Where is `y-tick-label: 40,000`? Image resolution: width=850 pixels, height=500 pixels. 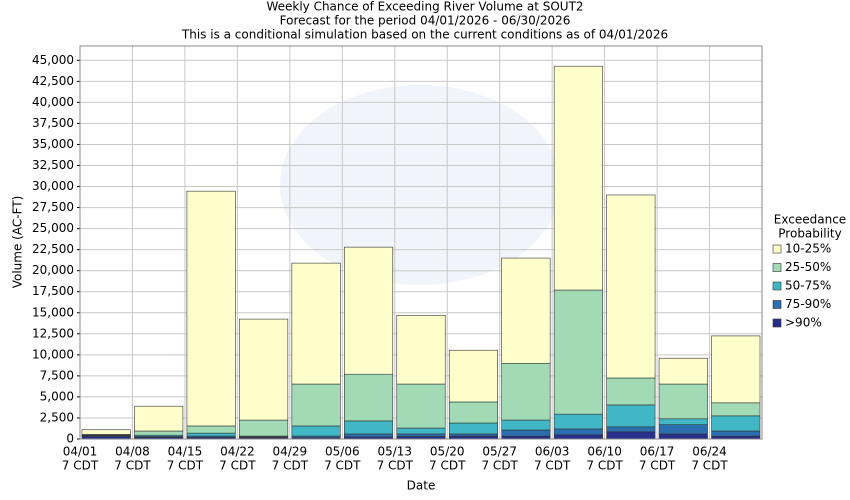
y-tick-label: 40,000 is located at coordinates (53, 102).